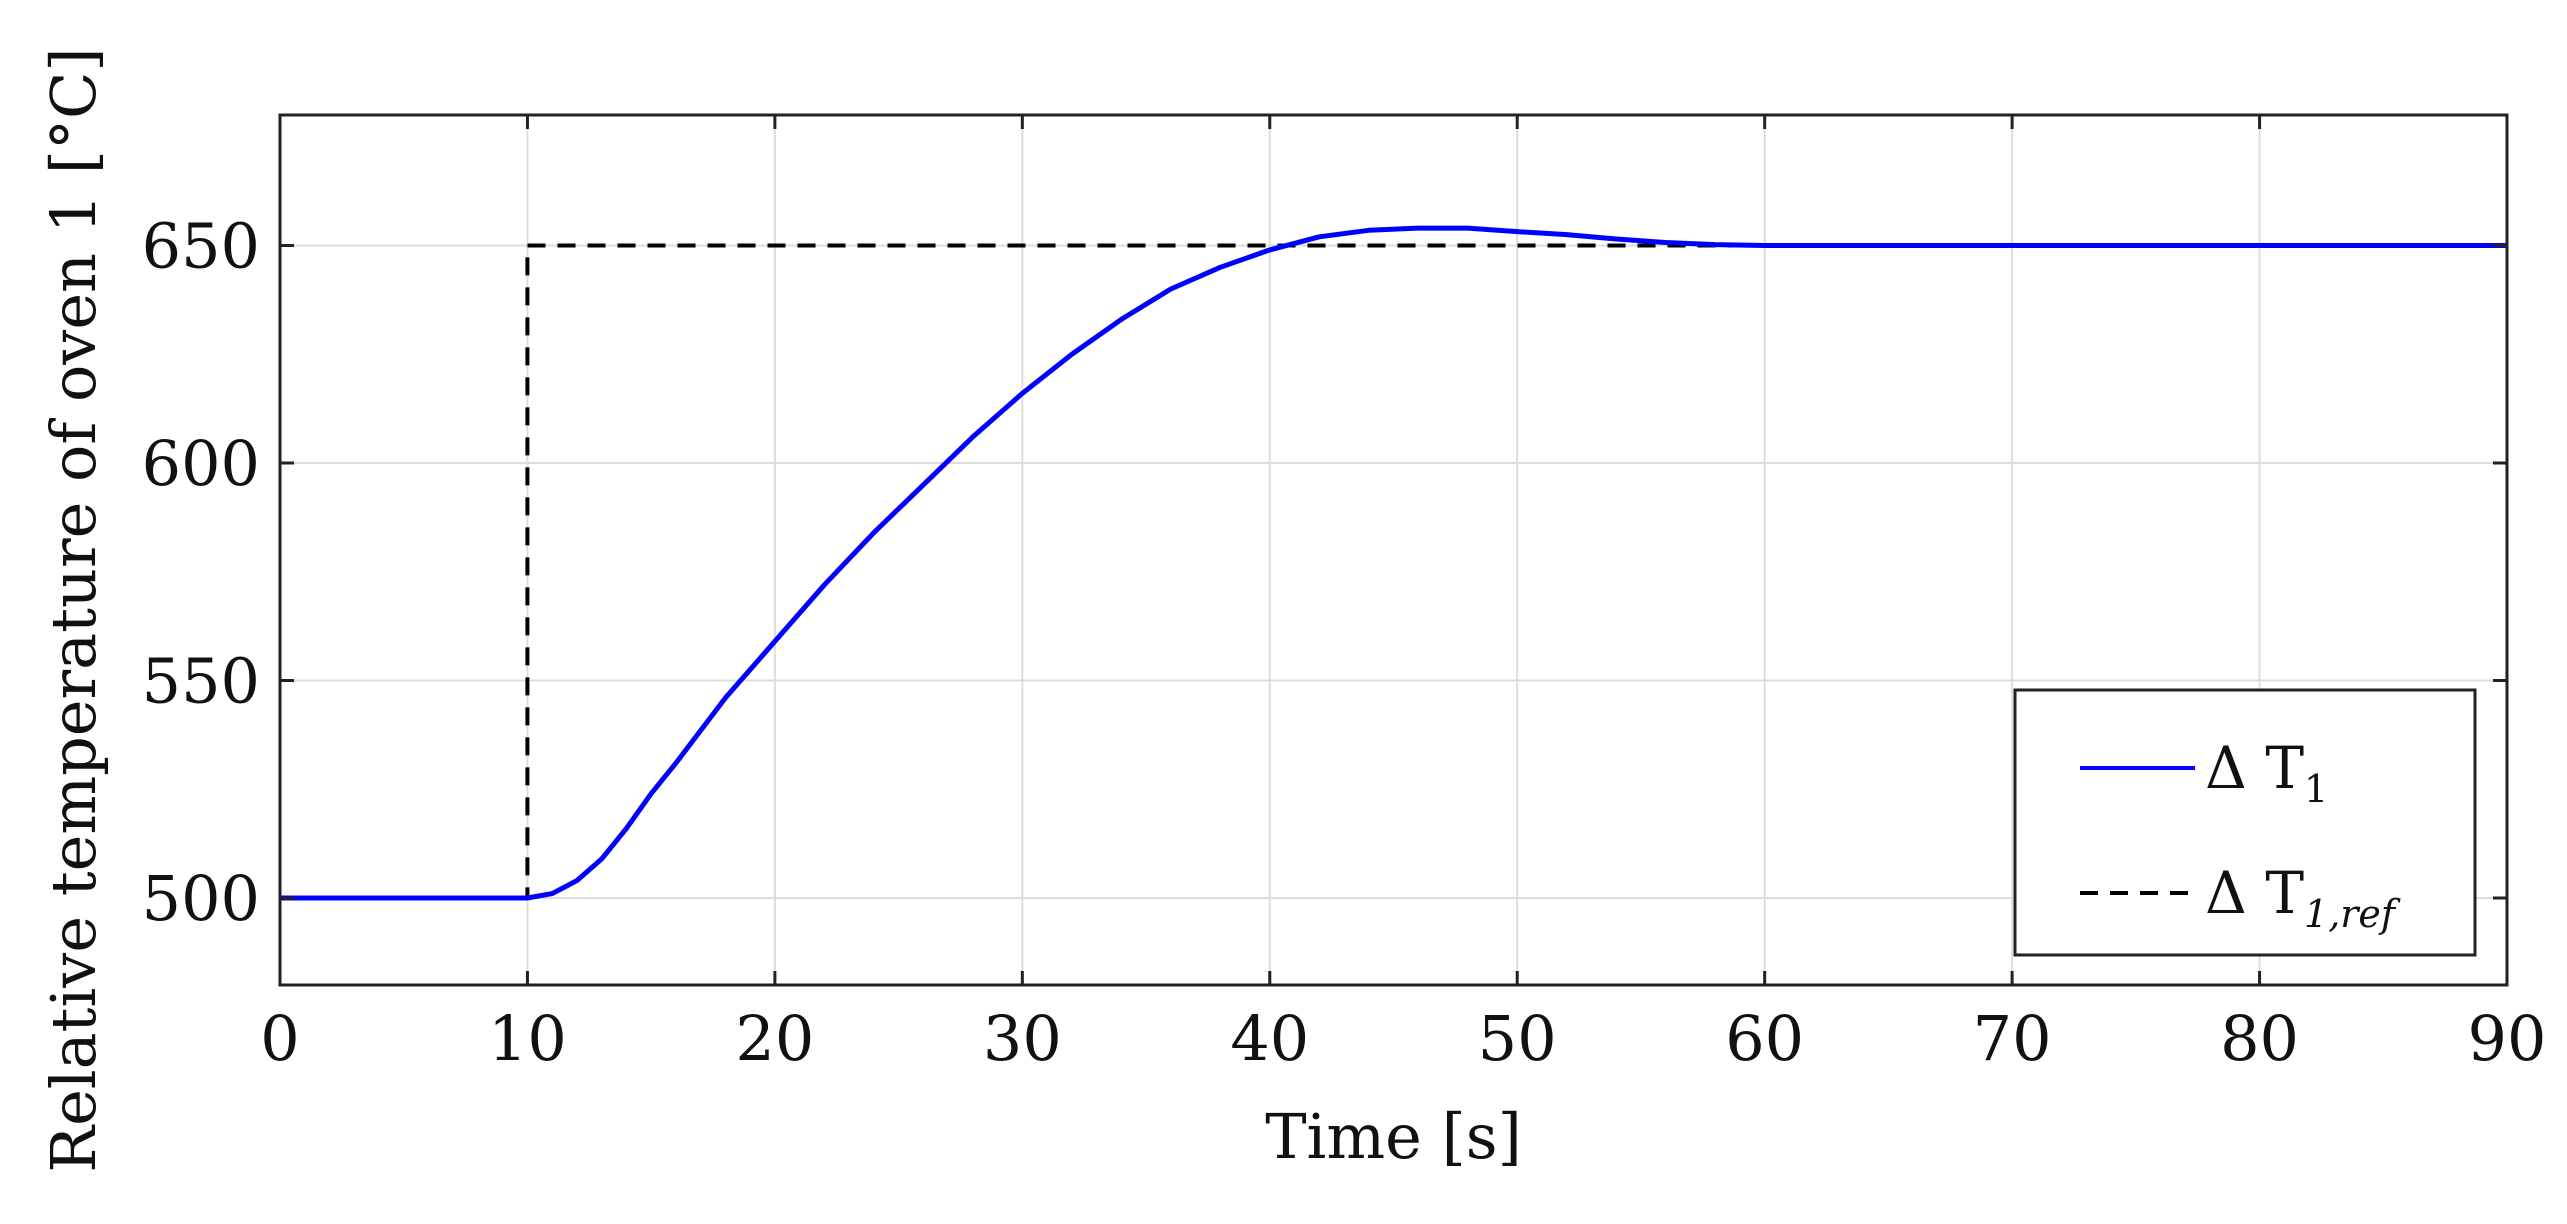 Image resolution: width=2567 pixels, height=1224 pixels. Describe the element at coordinates (201, 463) in the screenshot. I see `y-tick-label: 600` at that location.